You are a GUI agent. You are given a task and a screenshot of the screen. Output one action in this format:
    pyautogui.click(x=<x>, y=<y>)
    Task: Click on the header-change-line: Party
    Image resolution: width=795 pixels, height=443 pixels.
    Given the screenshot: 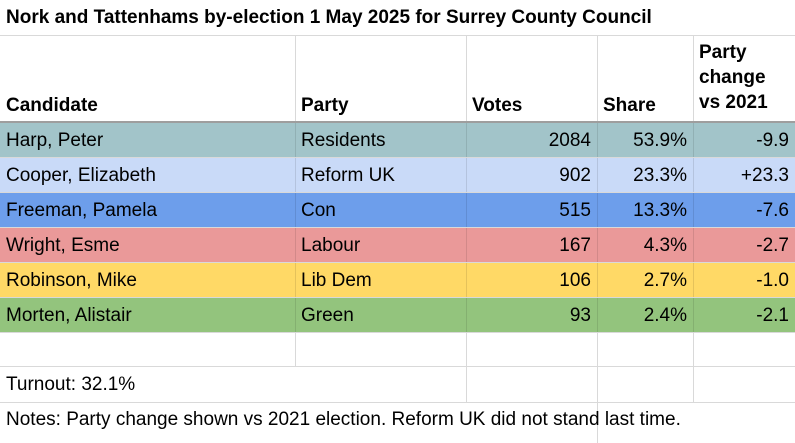 What is the action you would take?
    pyautogui.click(x=723, y=52)
    